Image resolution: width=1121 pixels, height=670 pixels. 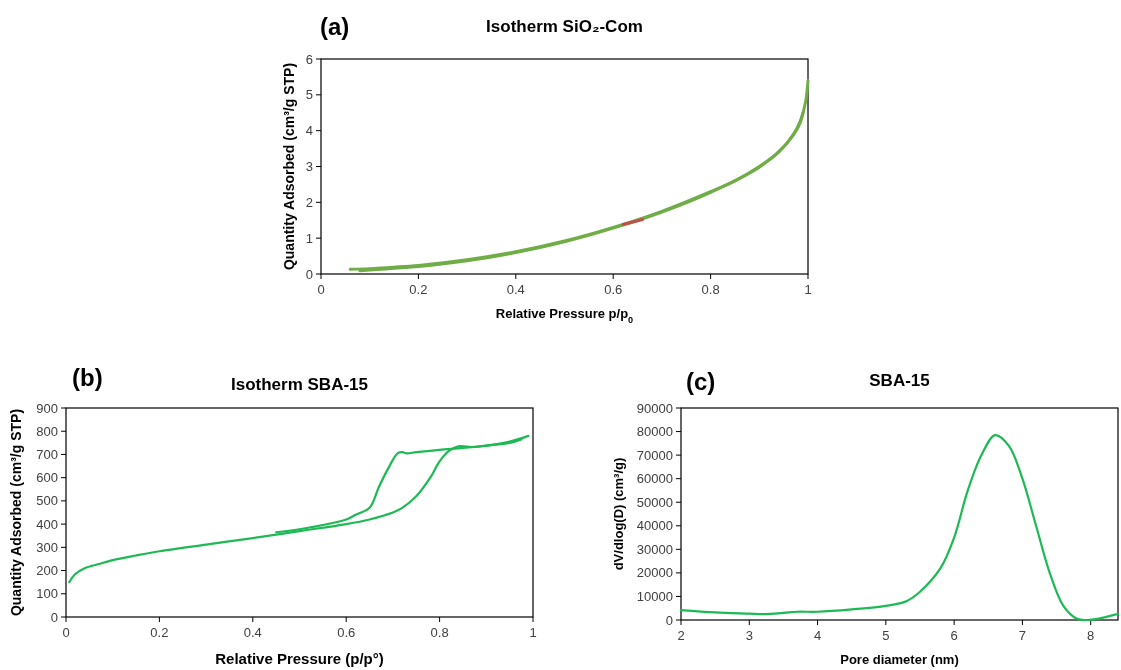 I want to click on y-tick-label: 5, so click(x=309, y=95).